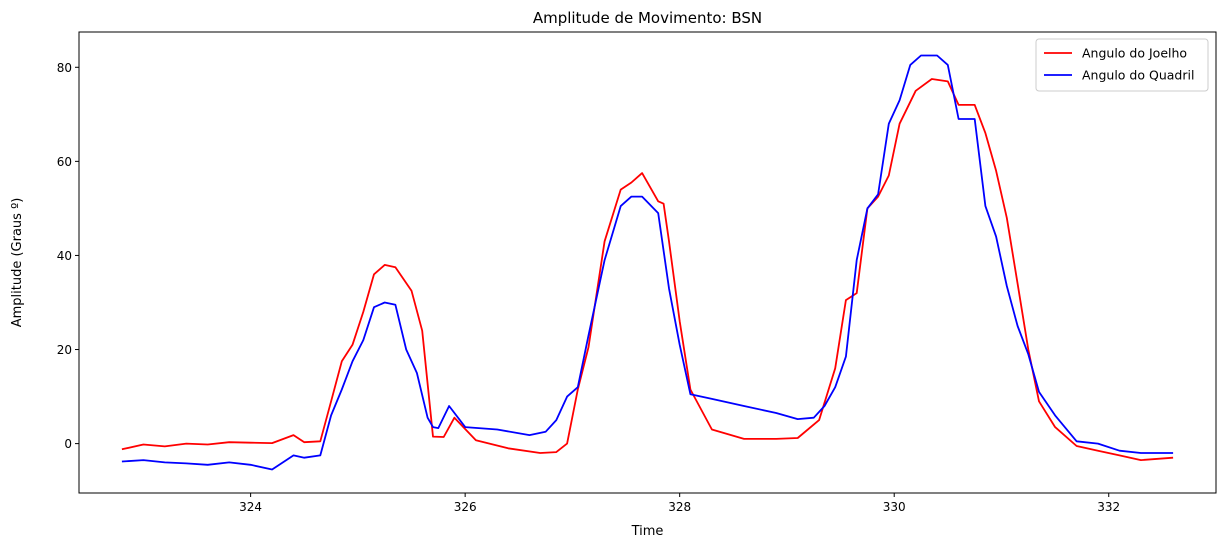 This screenshot has height=547, width=1229. I want to click on legend-label: Angulo do Quadril, so click(1138, 75).